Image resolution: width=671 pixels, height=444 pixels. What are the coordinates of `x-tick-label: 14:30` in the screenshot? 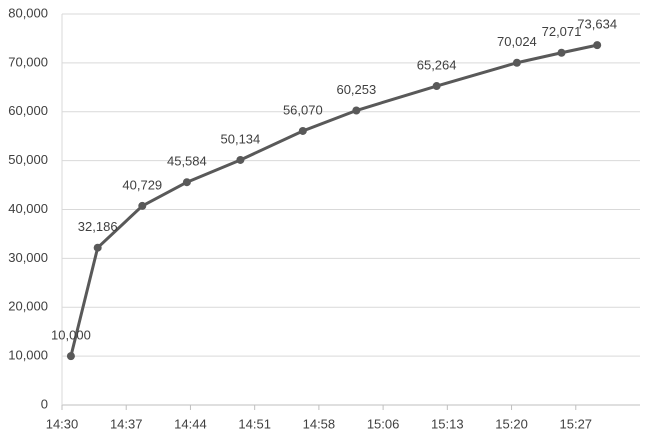 It's located at (62, 423).